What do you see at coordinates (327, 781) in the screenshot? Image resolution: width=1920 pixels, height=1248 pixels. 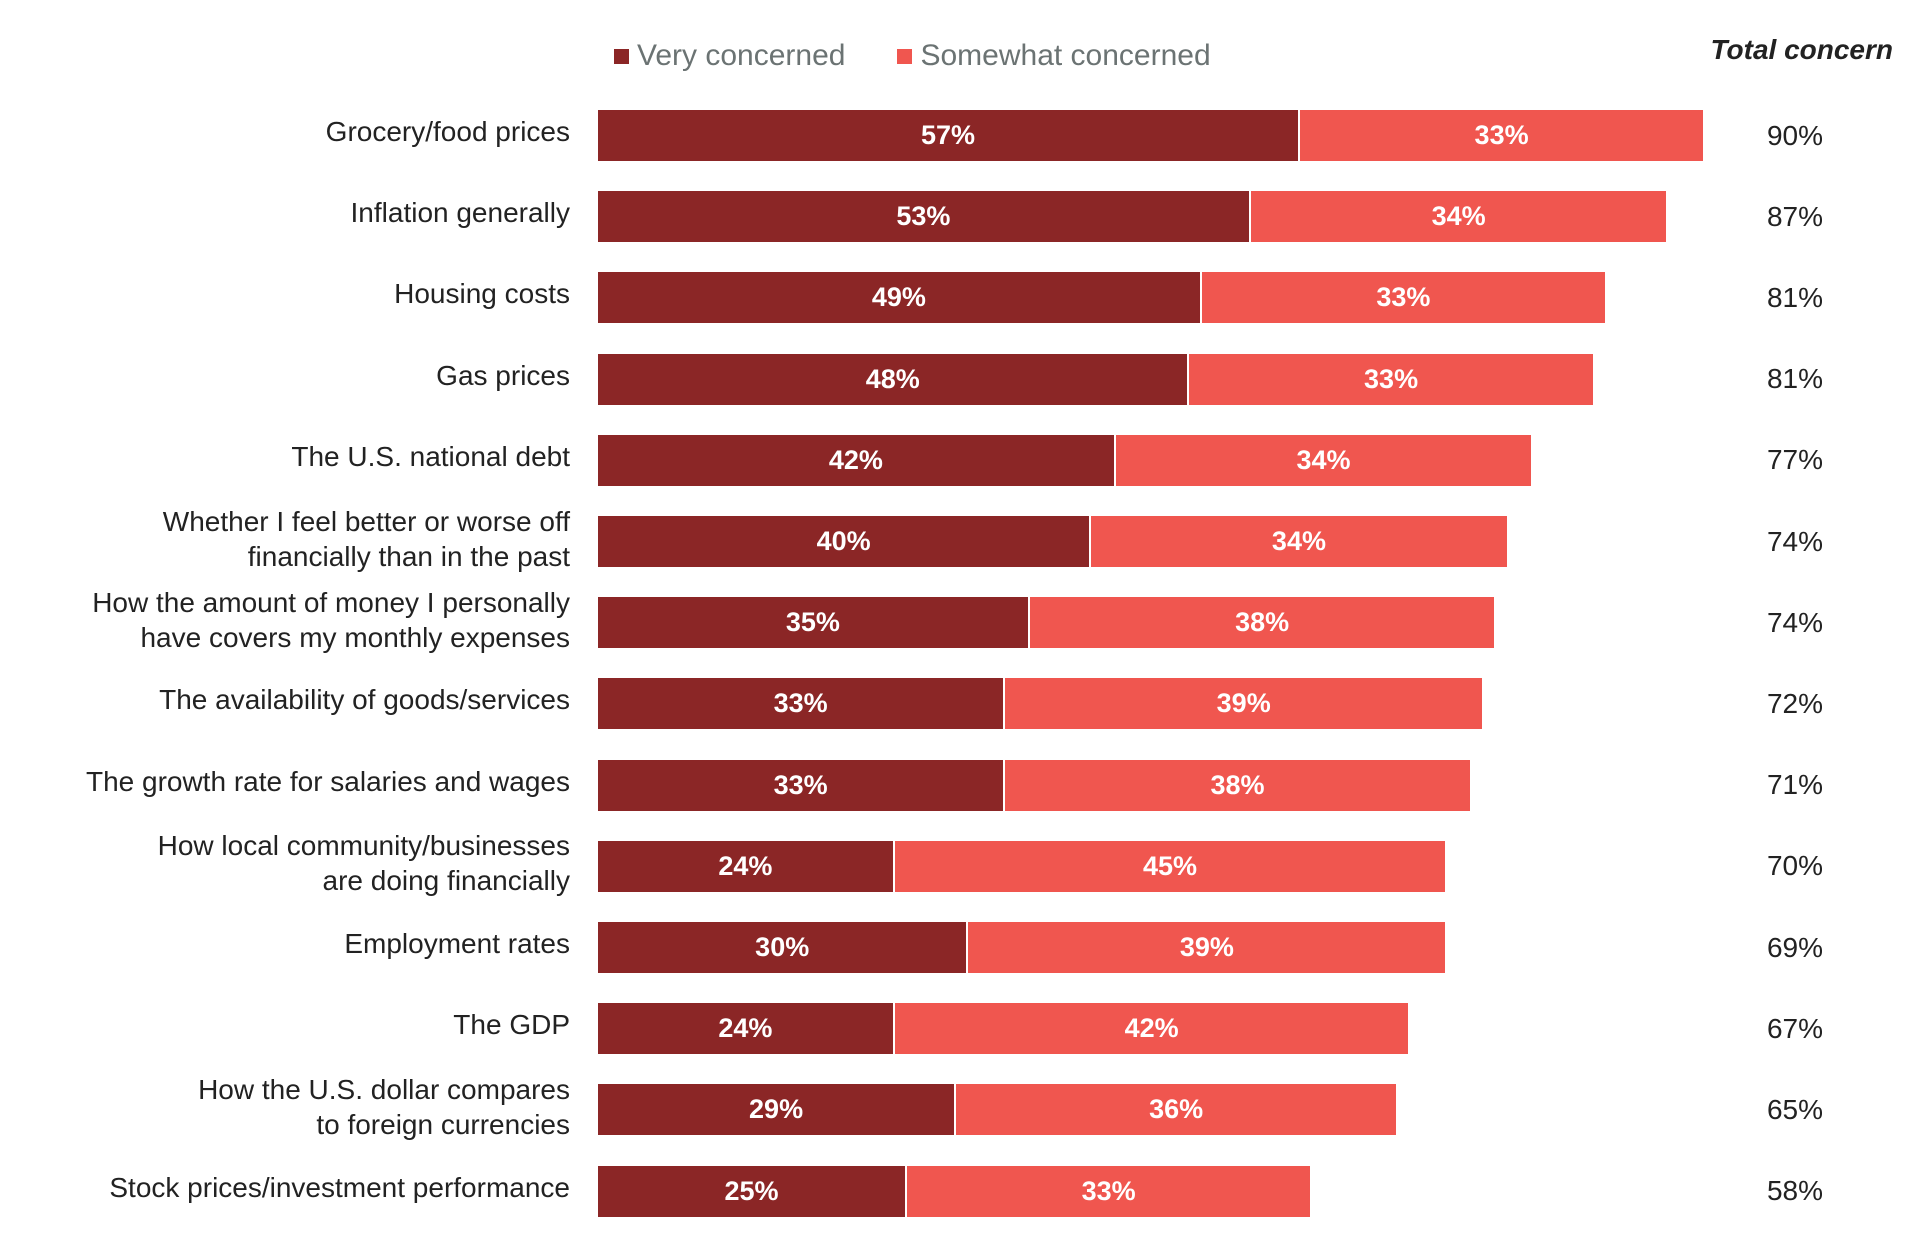 I see `category-label-line: The growth rate for salaries and wages` at bounding box center [327, 781].